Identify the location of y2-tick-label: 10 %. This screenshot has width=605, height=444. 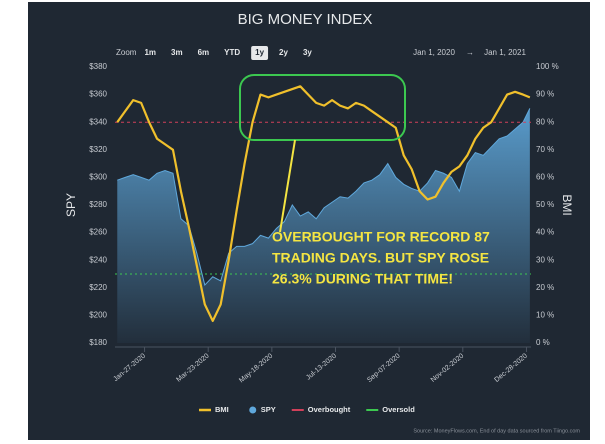
(545, 315).